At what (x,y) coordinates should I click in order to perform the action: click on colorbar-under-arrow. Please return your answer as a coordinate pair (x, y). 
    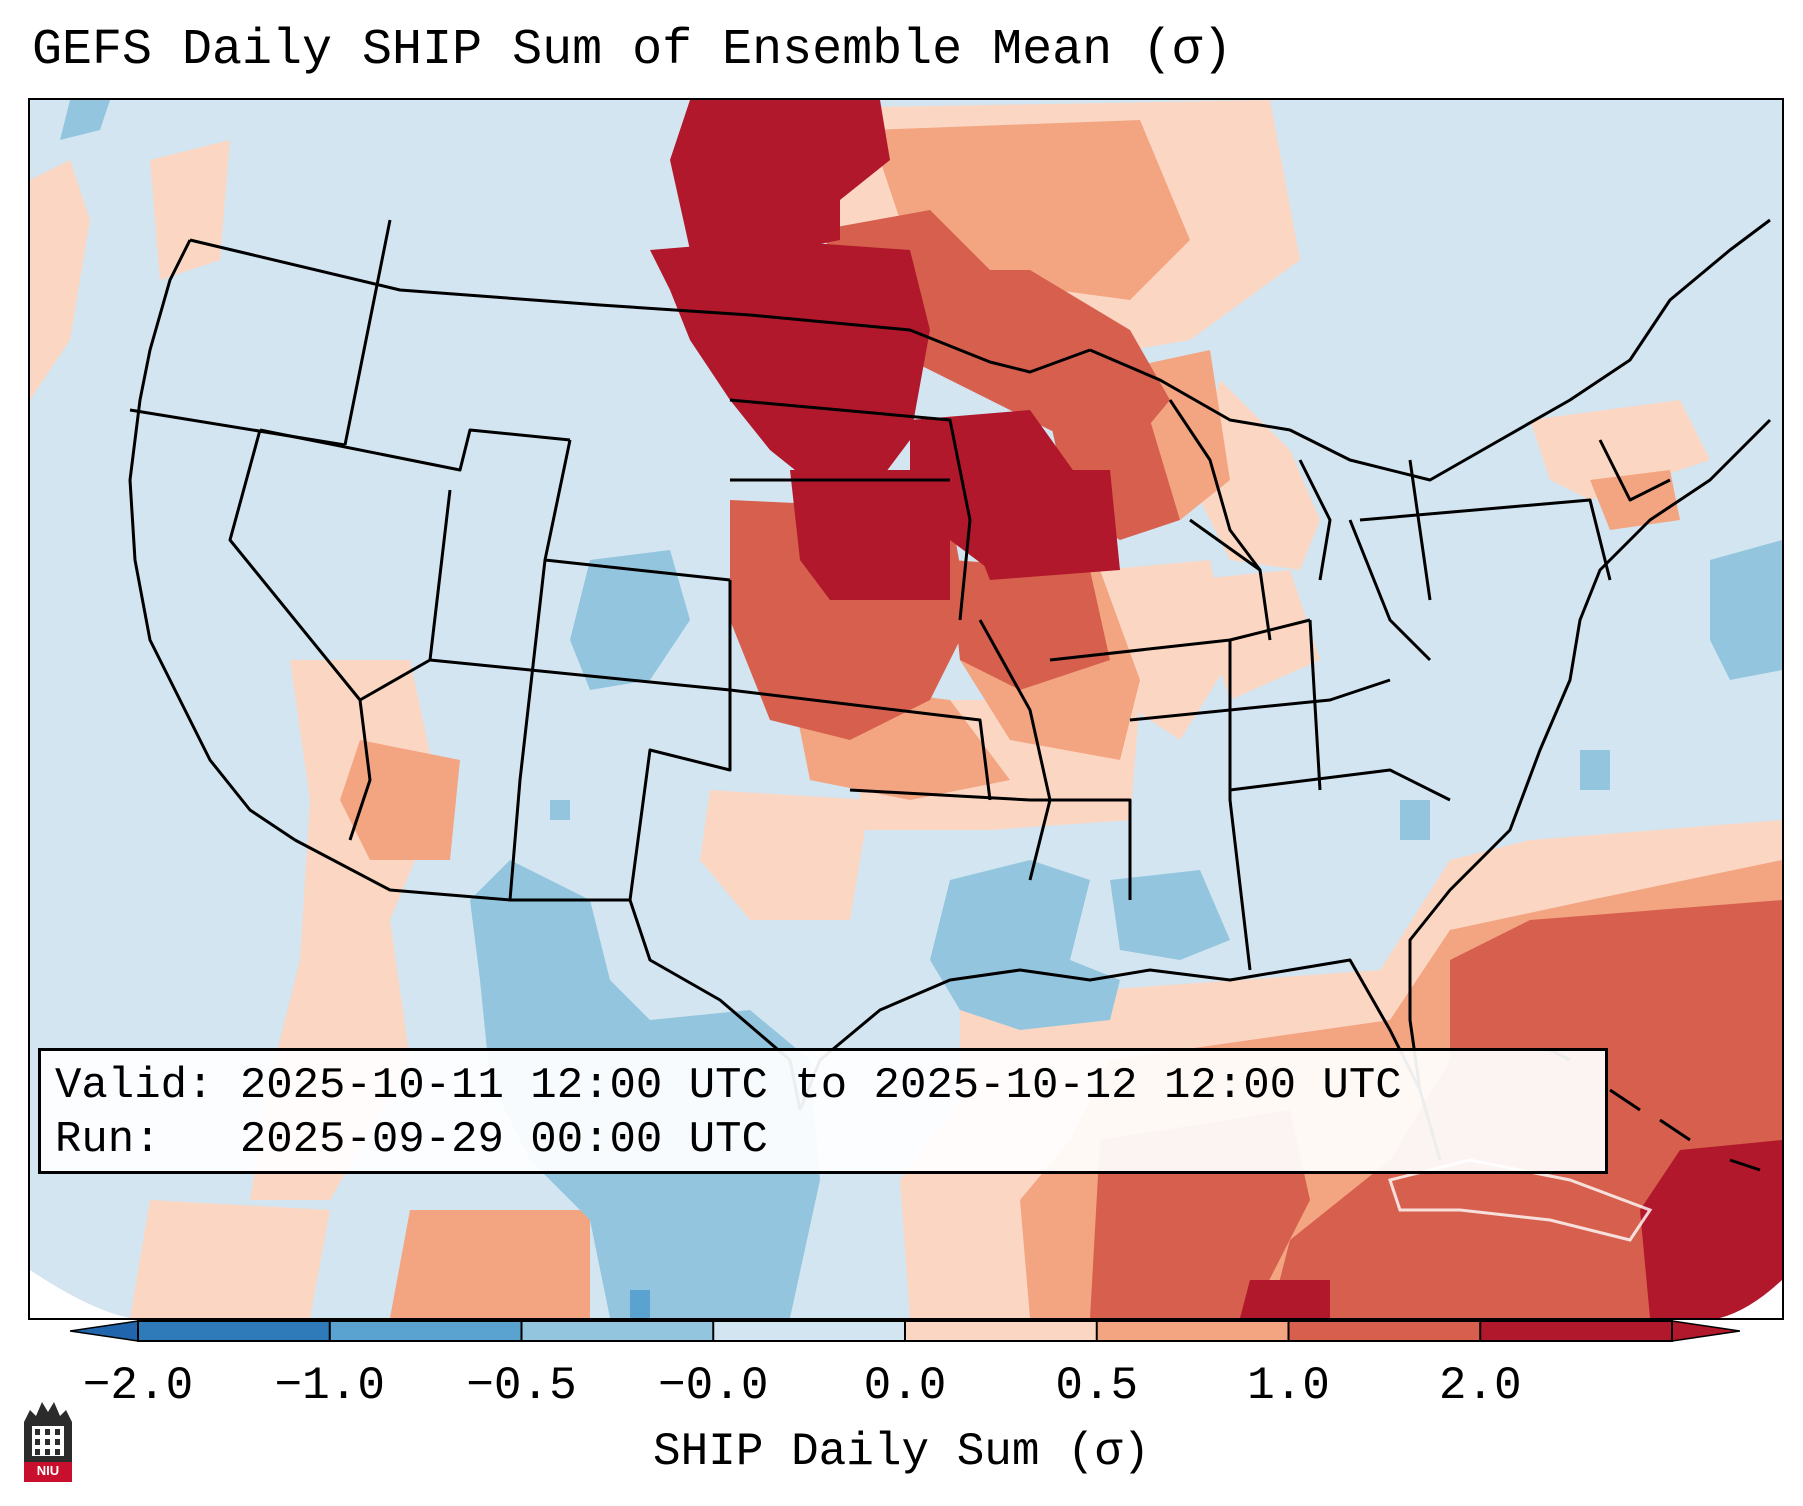
    Looking at the image, I should click on (104, 1331).